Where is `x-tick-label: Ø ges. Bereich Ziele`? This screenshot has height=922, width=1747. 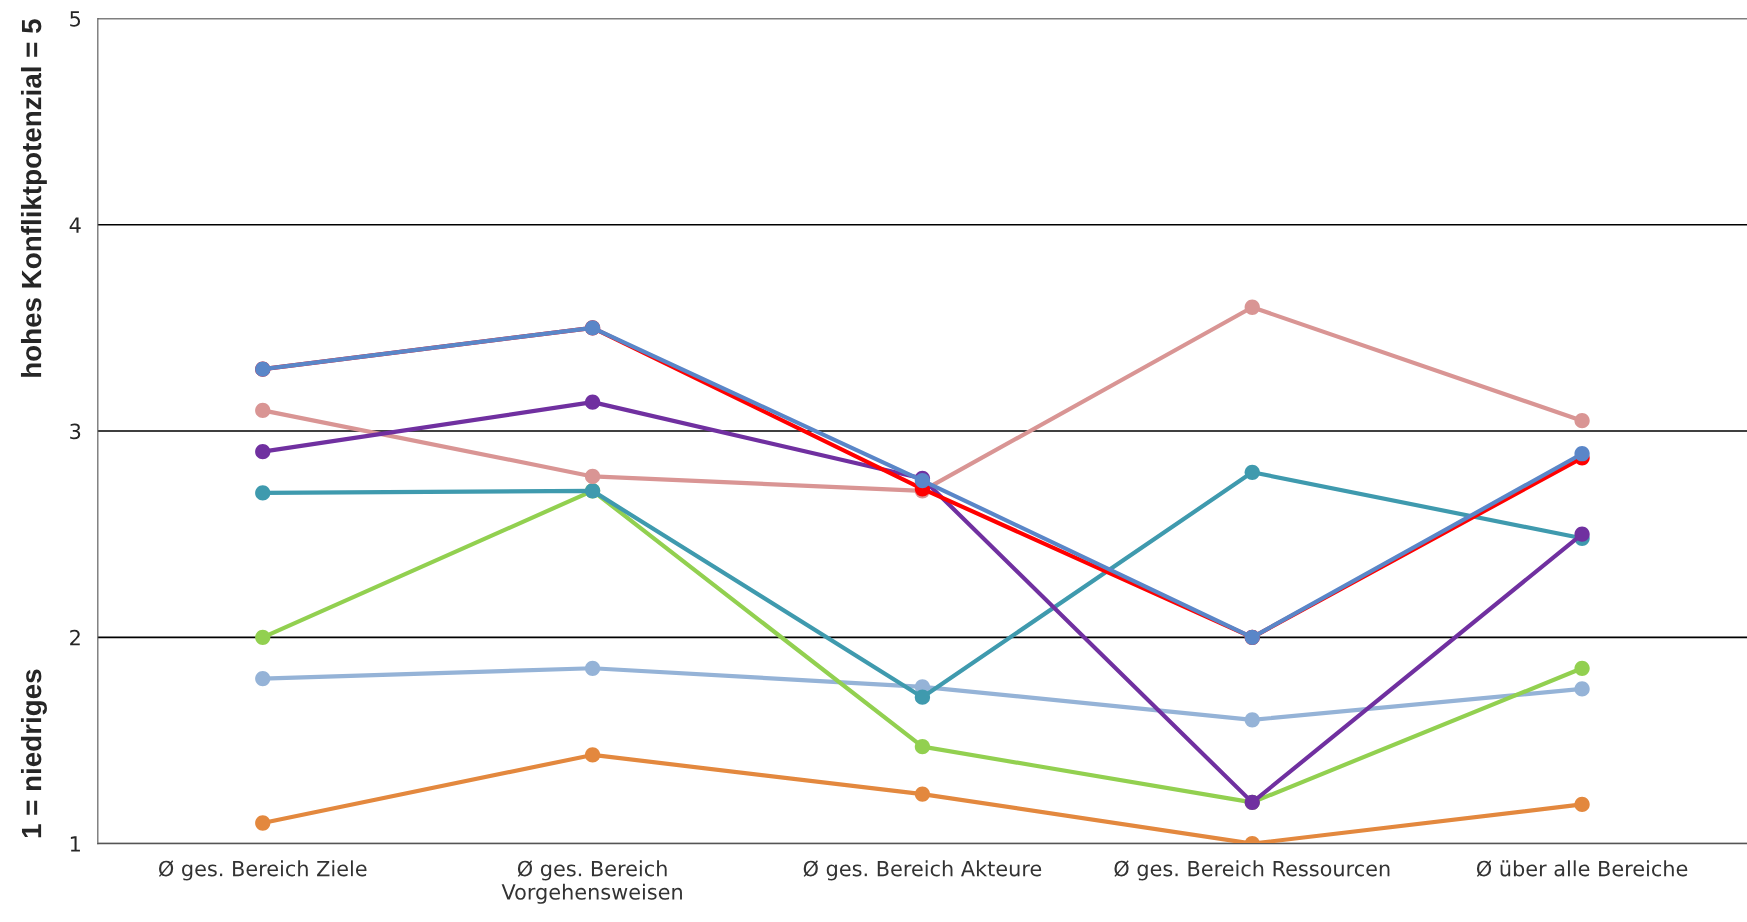
x-tick-label: Ø ges. Bereich Ziele is located at coordinates (262, 870).